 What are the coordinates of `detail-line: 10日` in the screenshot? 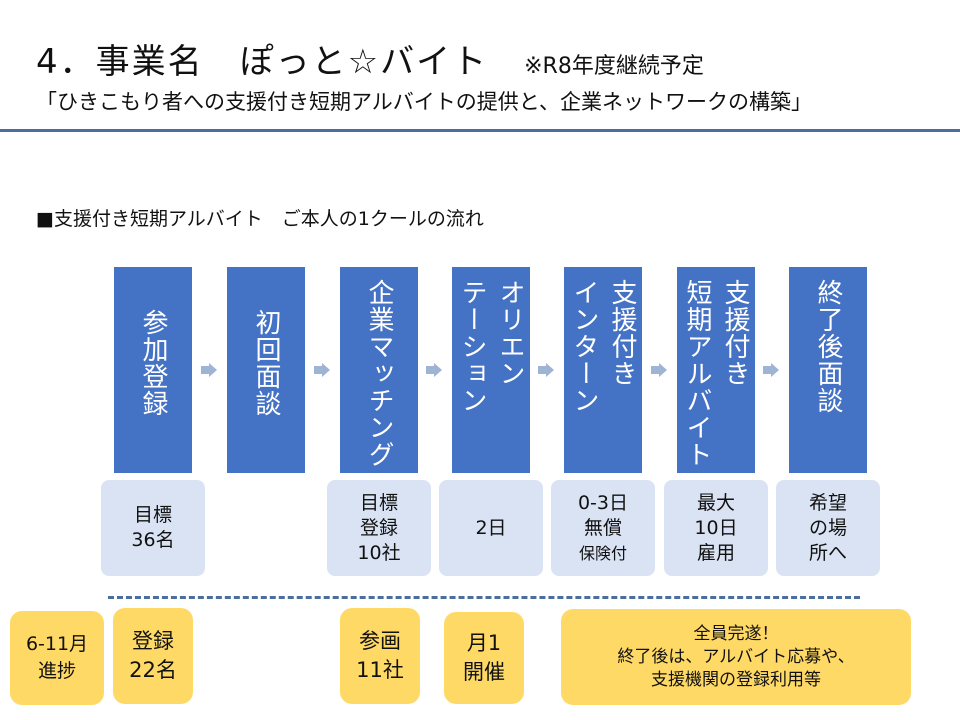 It's located at (716, 527).